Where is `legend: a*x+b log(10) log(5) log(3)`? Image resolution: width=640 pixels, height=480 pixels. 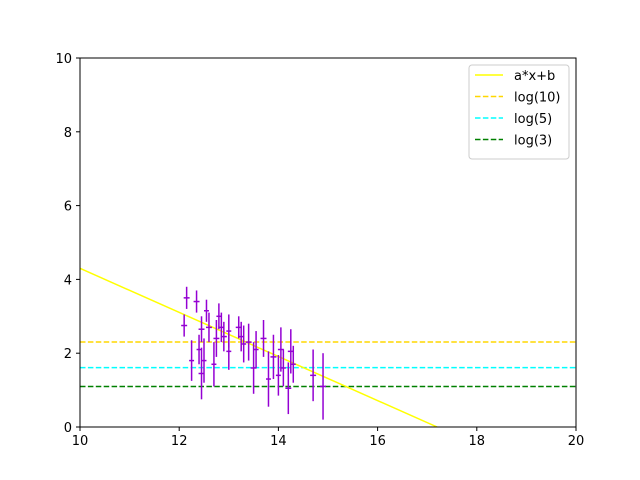
legend: a*x+b log(10) log(5) log(3) is located at coordinates (519, 112).